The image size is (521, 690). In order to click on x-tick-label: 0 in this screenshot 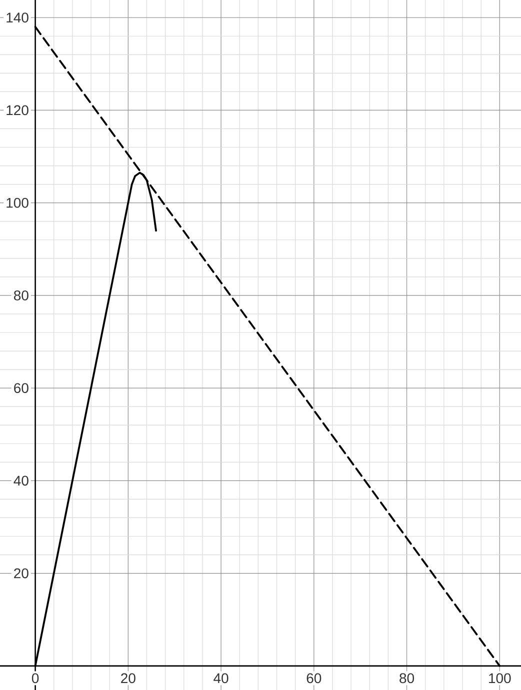, I will do `click(35, 678)`.